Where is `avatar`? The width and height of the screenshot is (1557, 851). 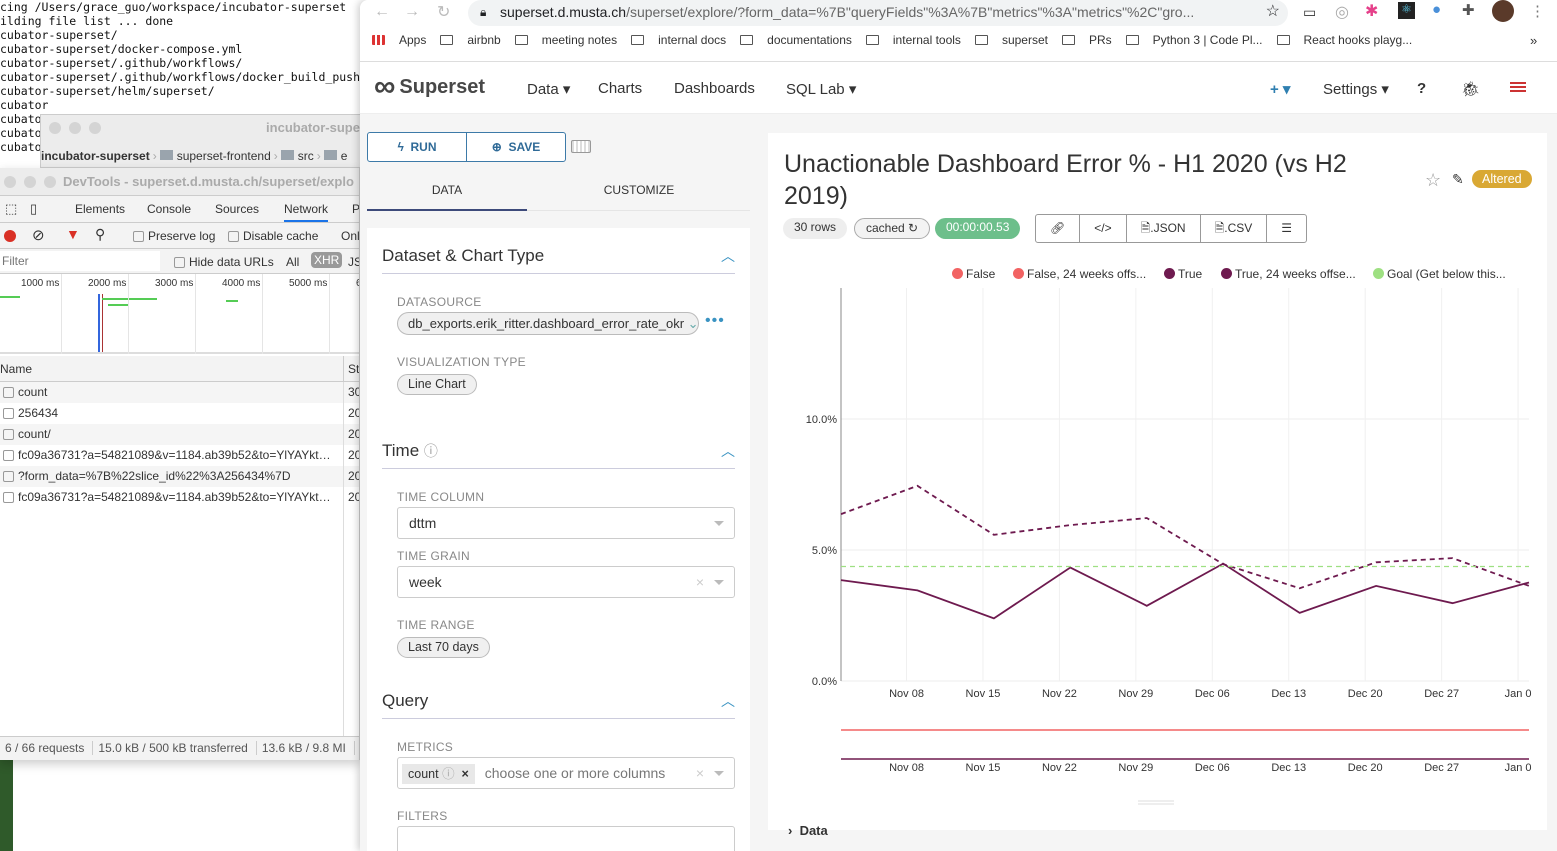 avatar is located at coordinates (1503, 11).